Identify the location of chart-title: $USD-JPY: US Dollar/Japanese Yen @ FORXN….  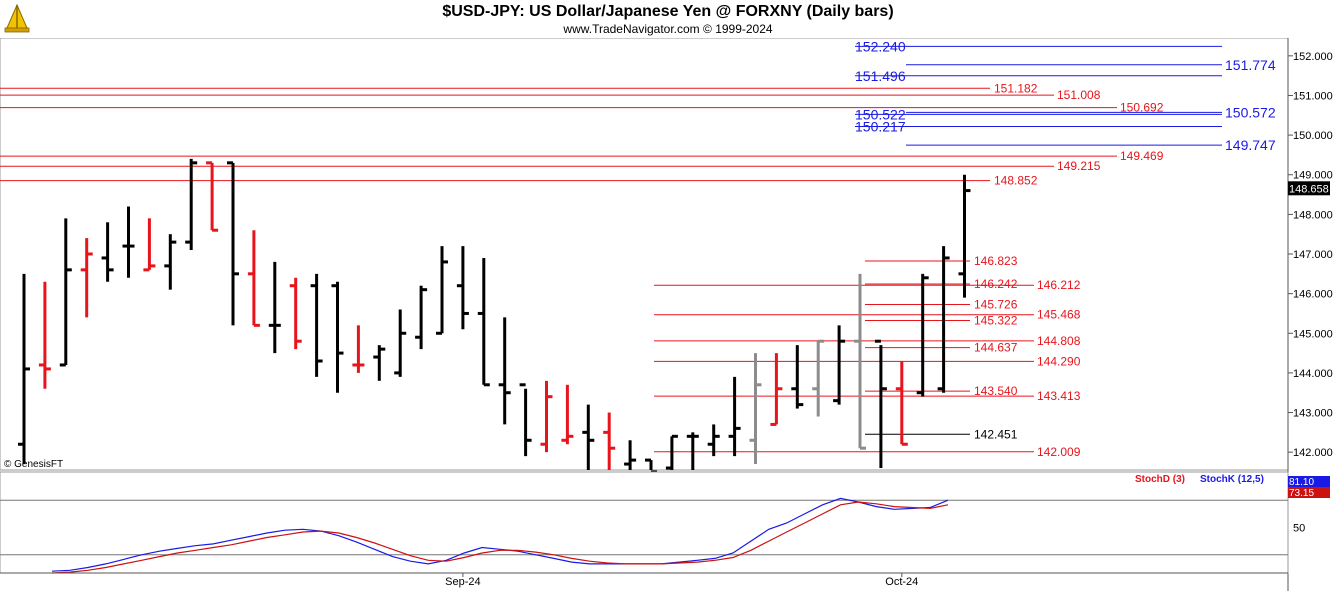
(668, 11).